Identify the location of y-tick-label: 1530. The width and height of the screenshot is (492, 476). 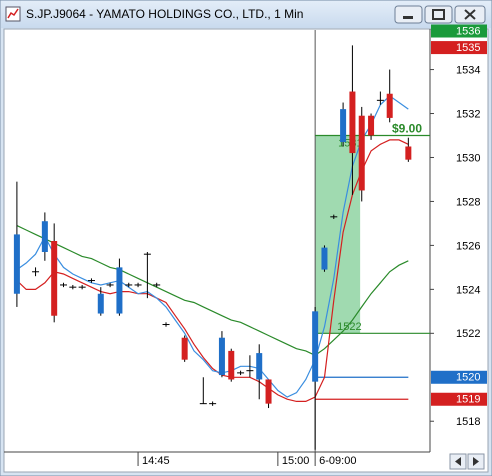
(468, 158).